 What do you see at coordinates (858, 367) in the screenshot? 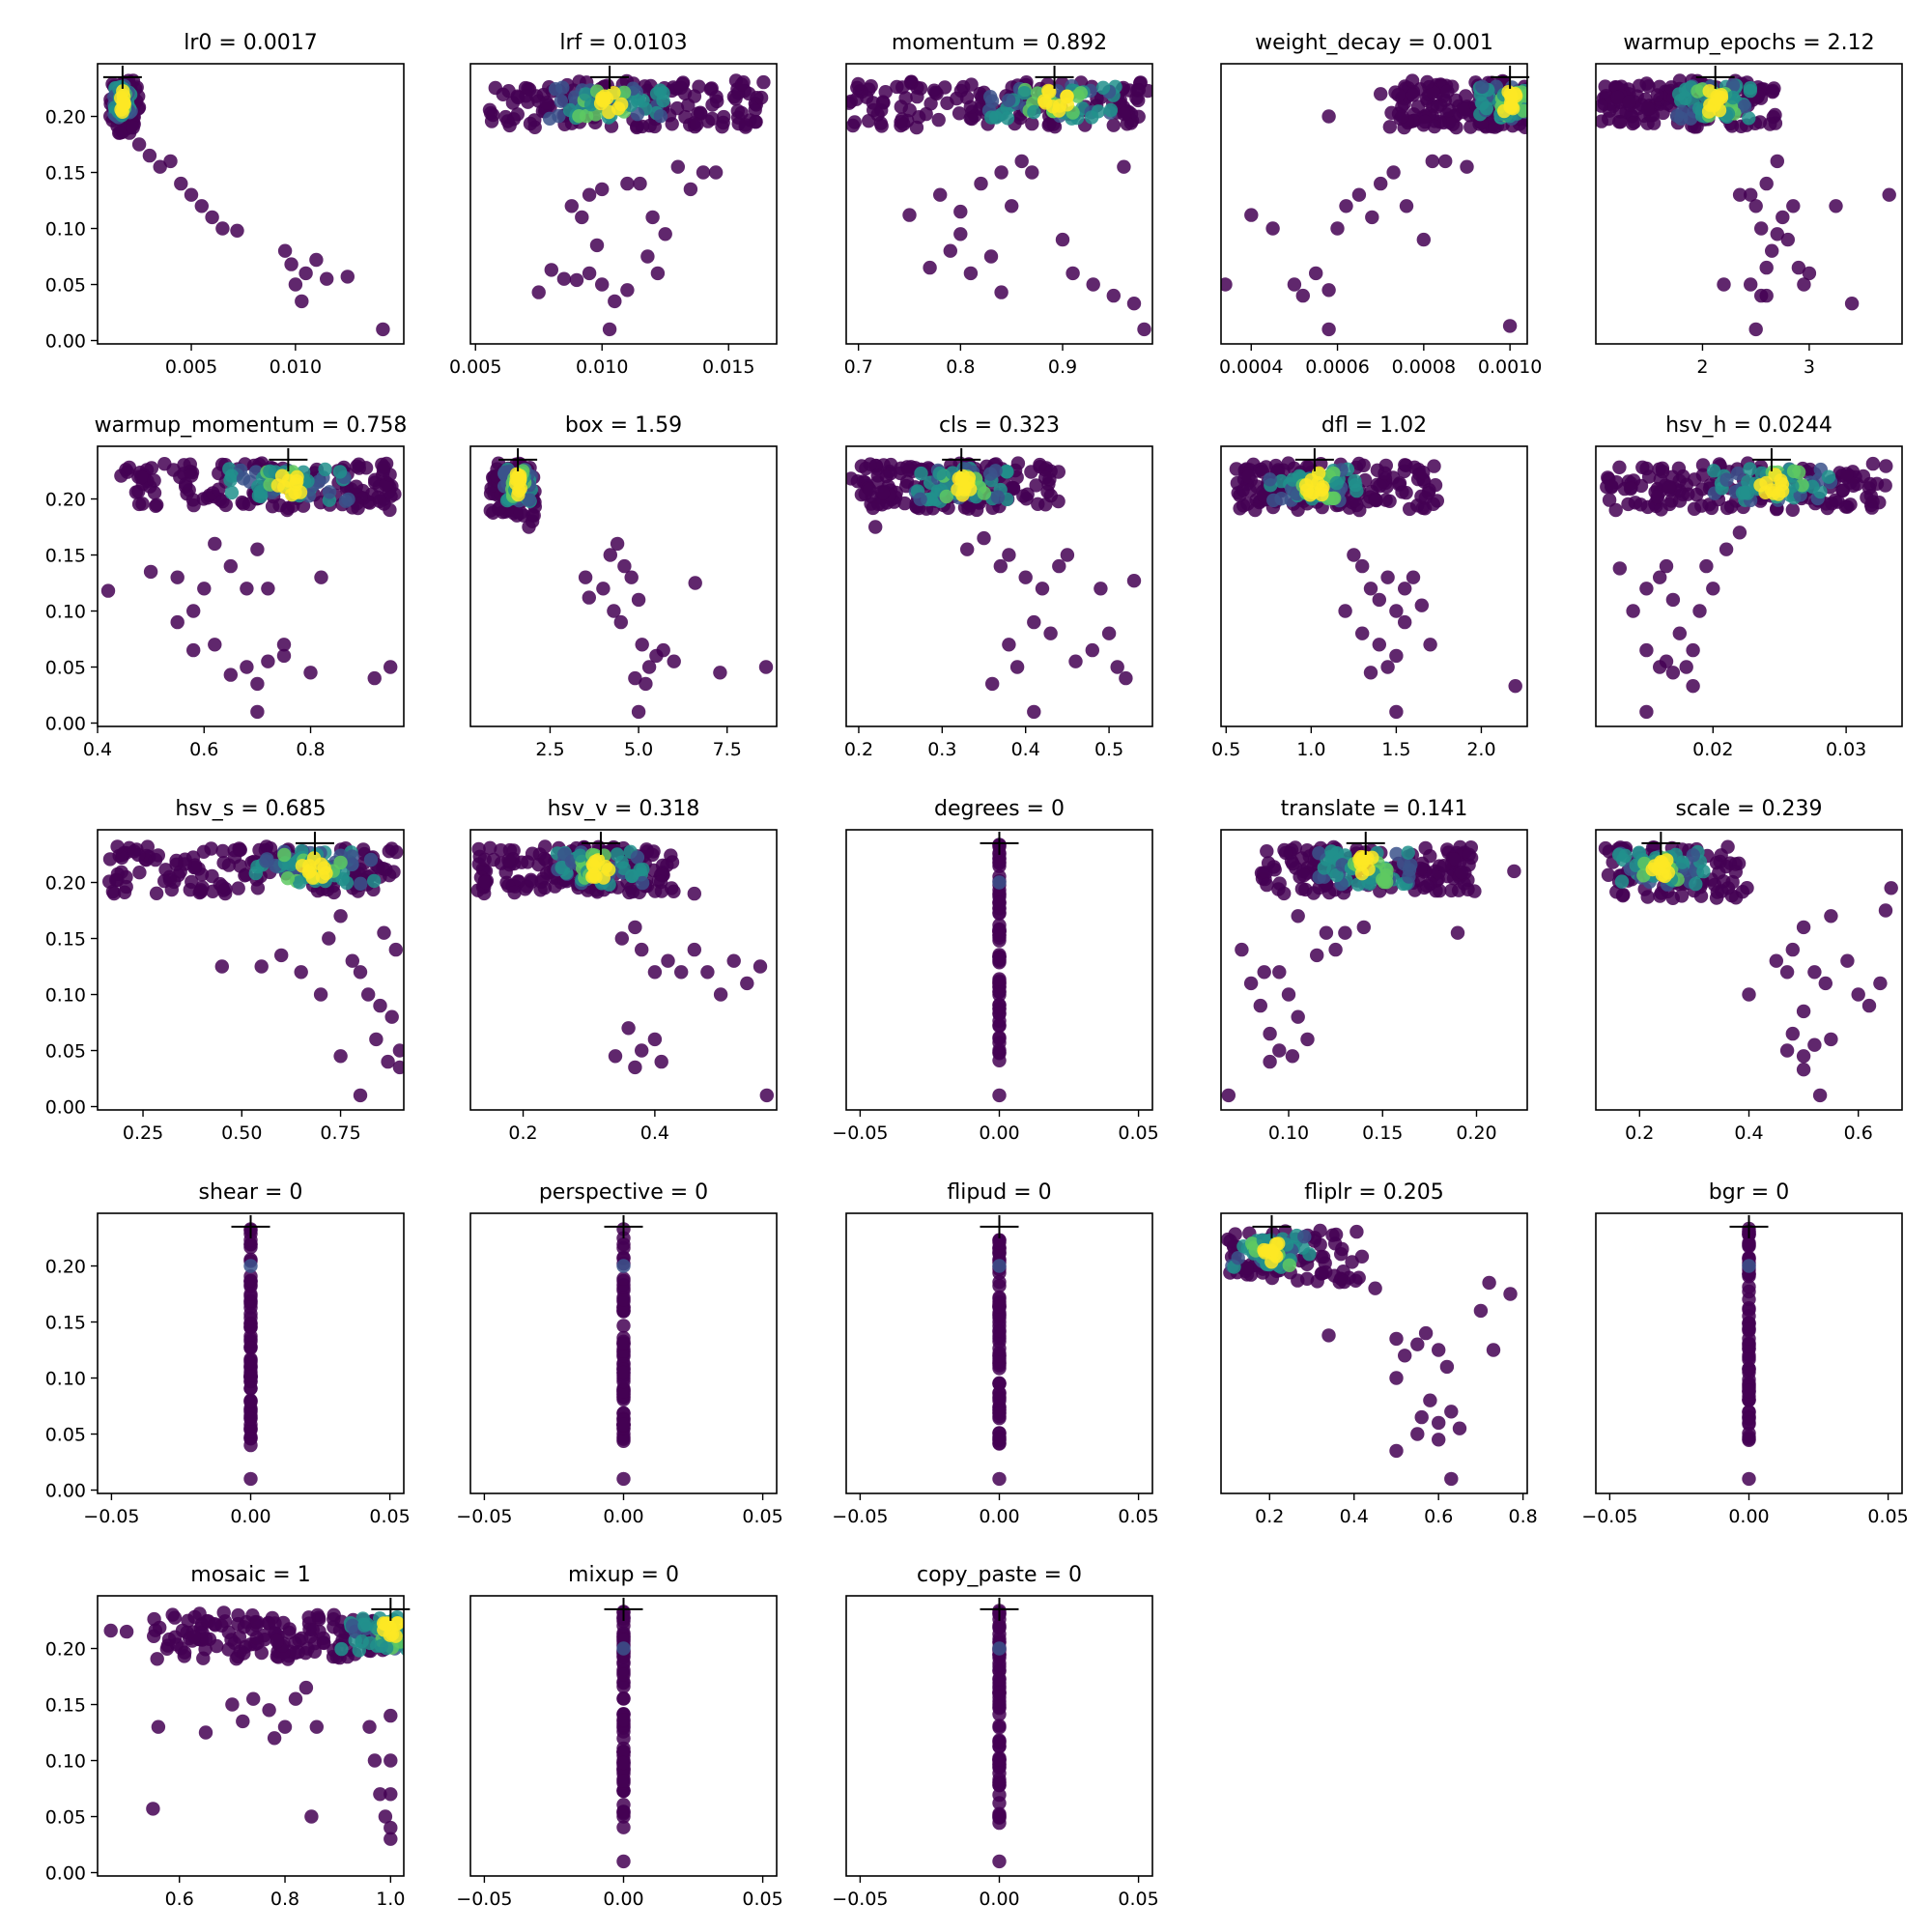
I see `x-tick-label: 0.7` at bounding box center [858, 367].